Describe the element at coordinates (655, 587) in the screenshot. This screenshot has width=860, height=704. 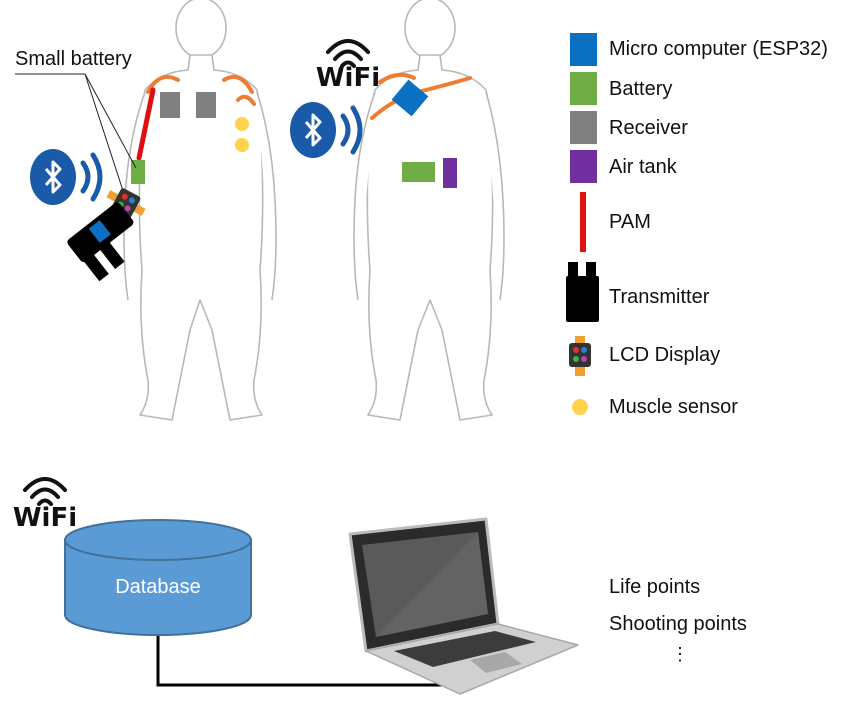
I see `life-points-label: Life points` at that location.